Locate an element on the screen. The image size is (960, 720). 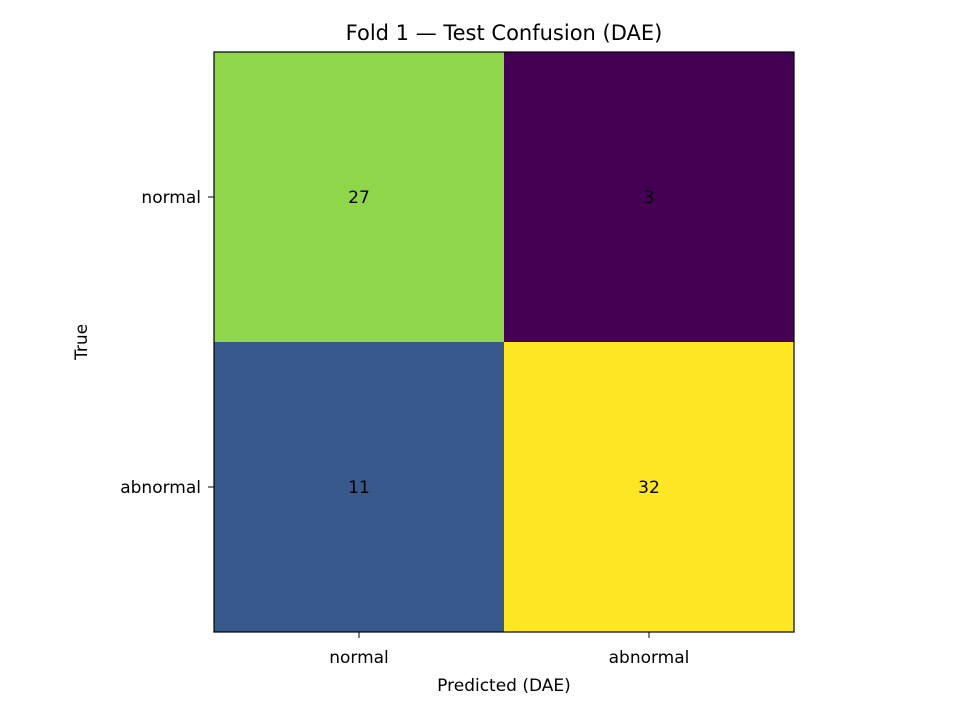
y-axis-label: True is located at coordinates (82, 342).